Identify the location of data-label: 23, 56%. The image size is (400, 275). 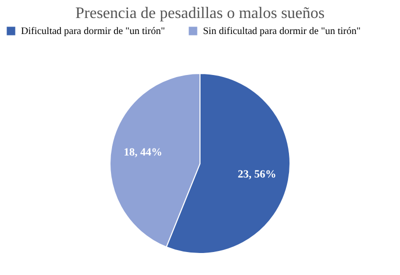
(257, 174).